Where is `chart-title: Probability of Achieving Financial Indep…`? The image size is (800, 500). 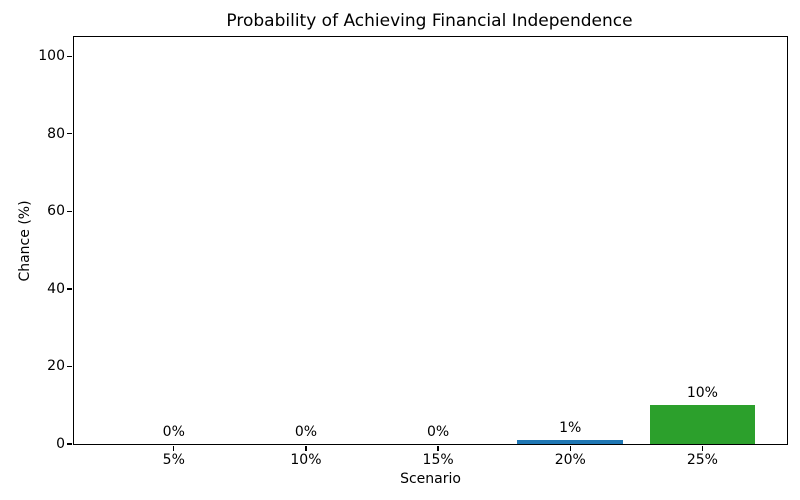 chart-title: Probability of Achieving Financial Indep… is located at coordinates (429, 21).